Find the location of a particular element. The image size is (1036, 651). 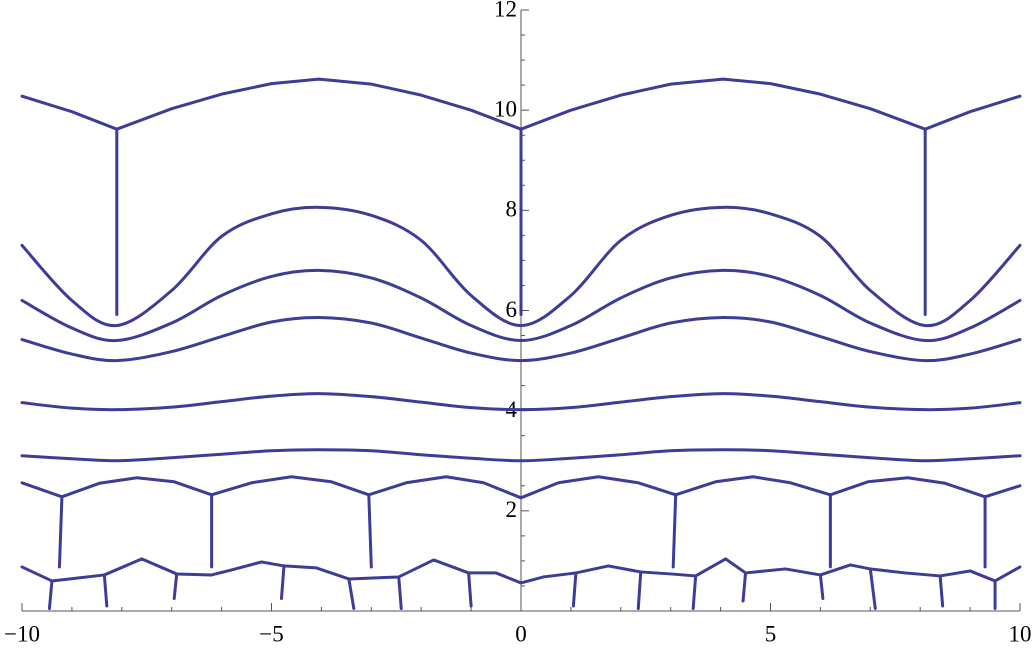

x-tick-label: −5 is located at coordinates (271, 633).